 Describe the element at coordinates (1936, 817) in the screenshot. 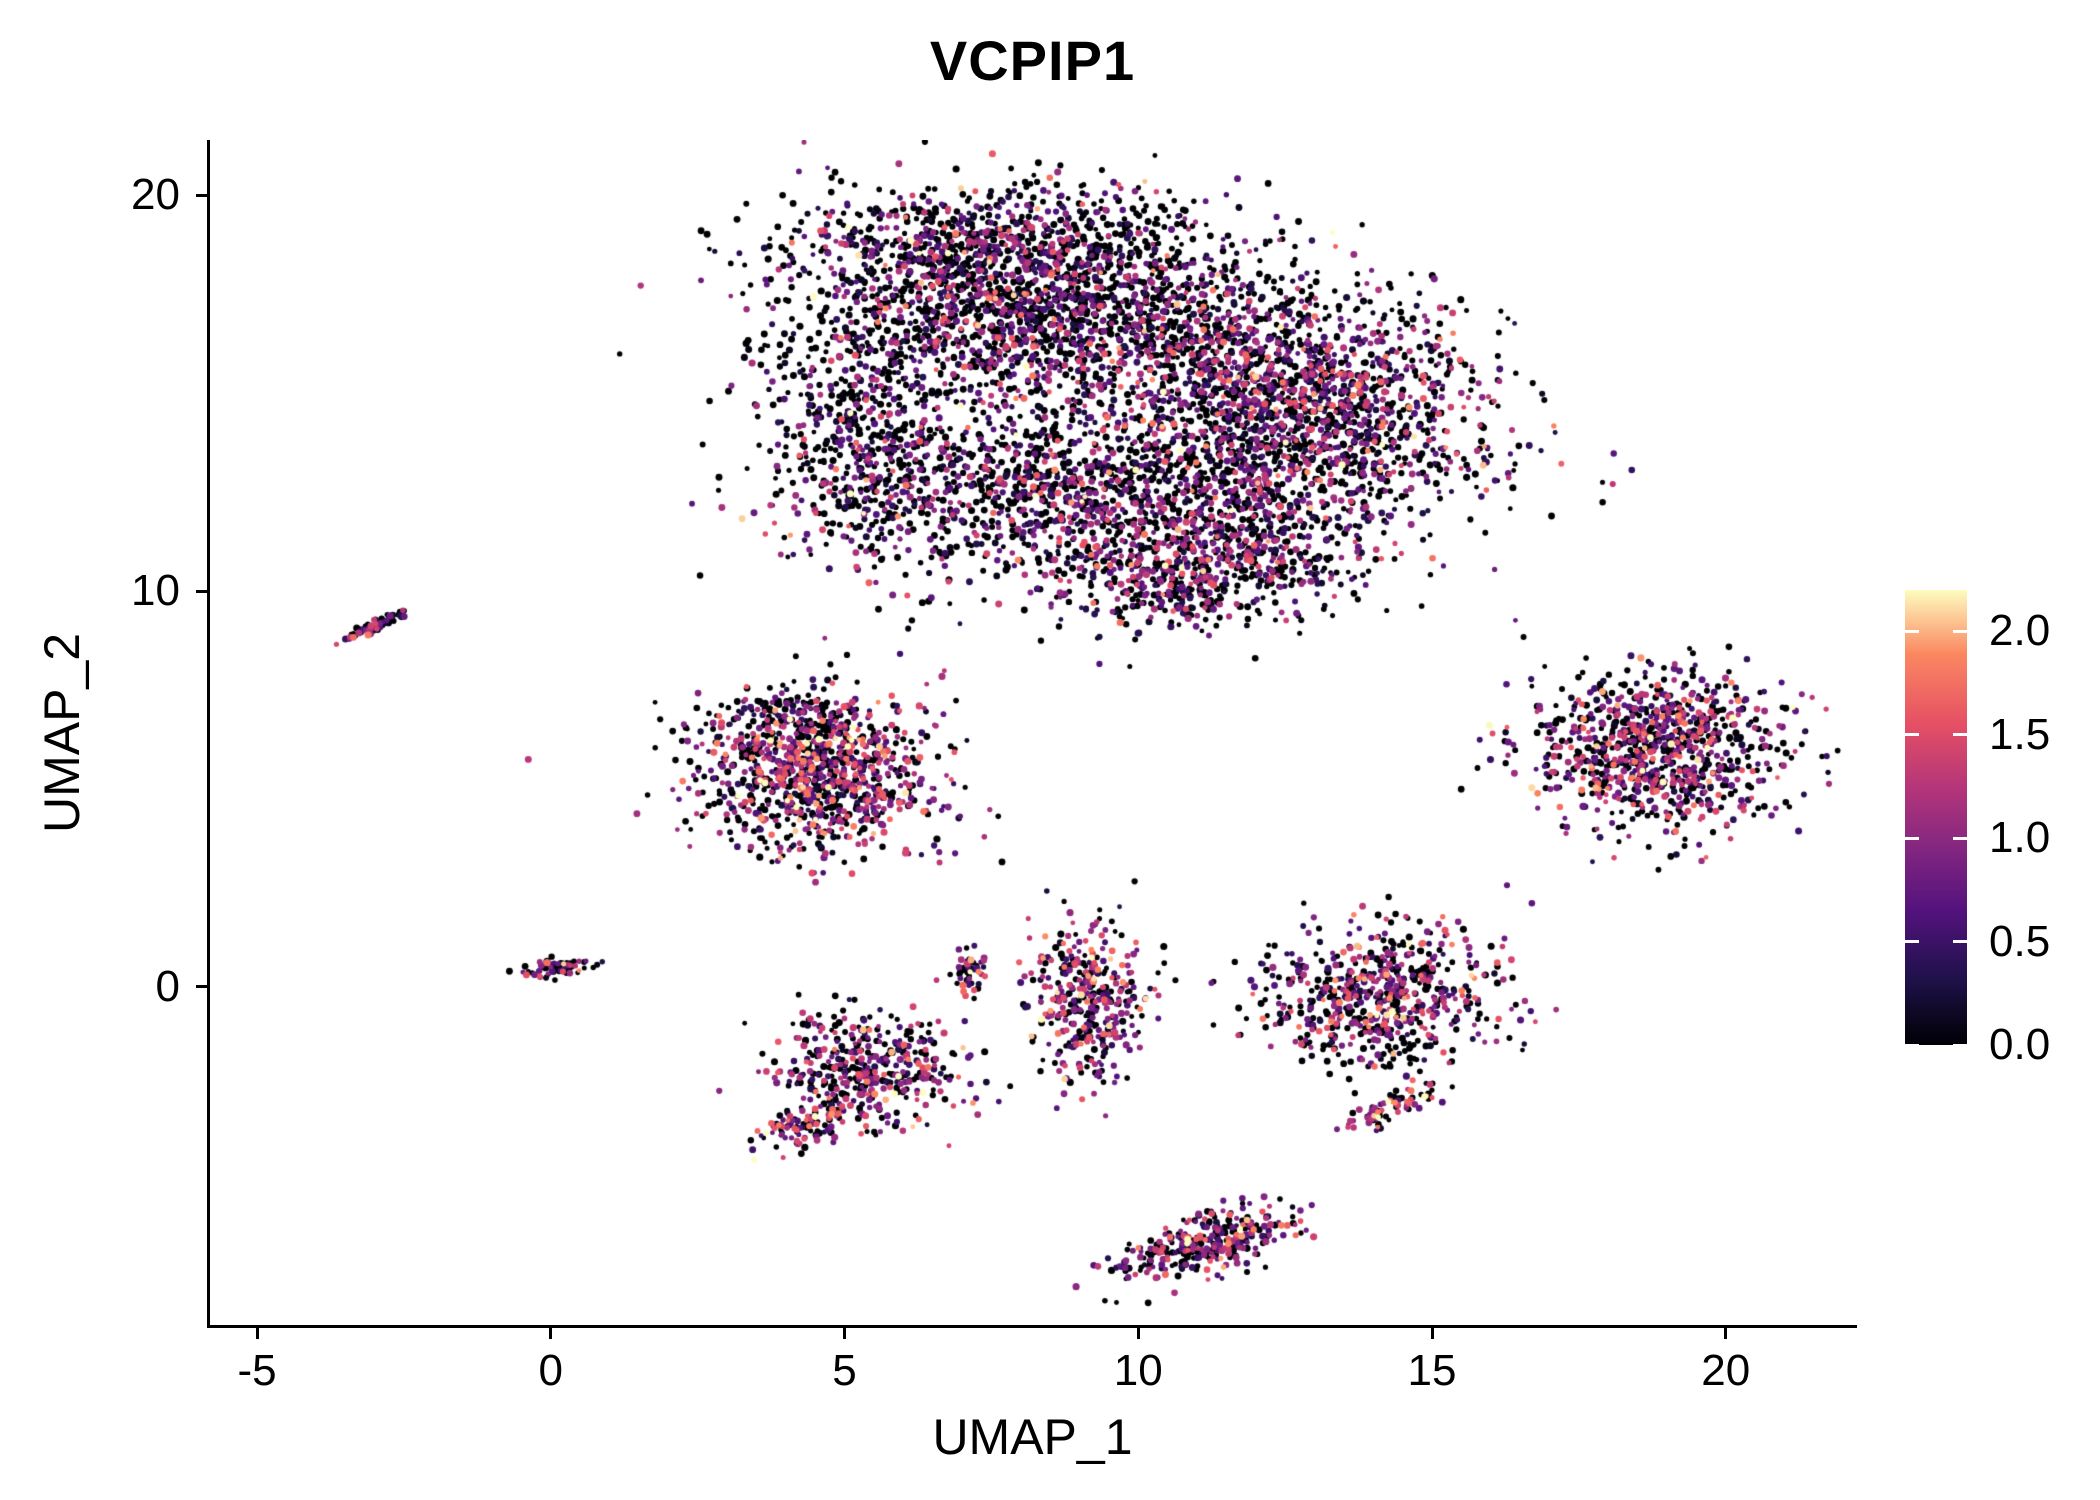

I see `colorbar-legend` at that location.